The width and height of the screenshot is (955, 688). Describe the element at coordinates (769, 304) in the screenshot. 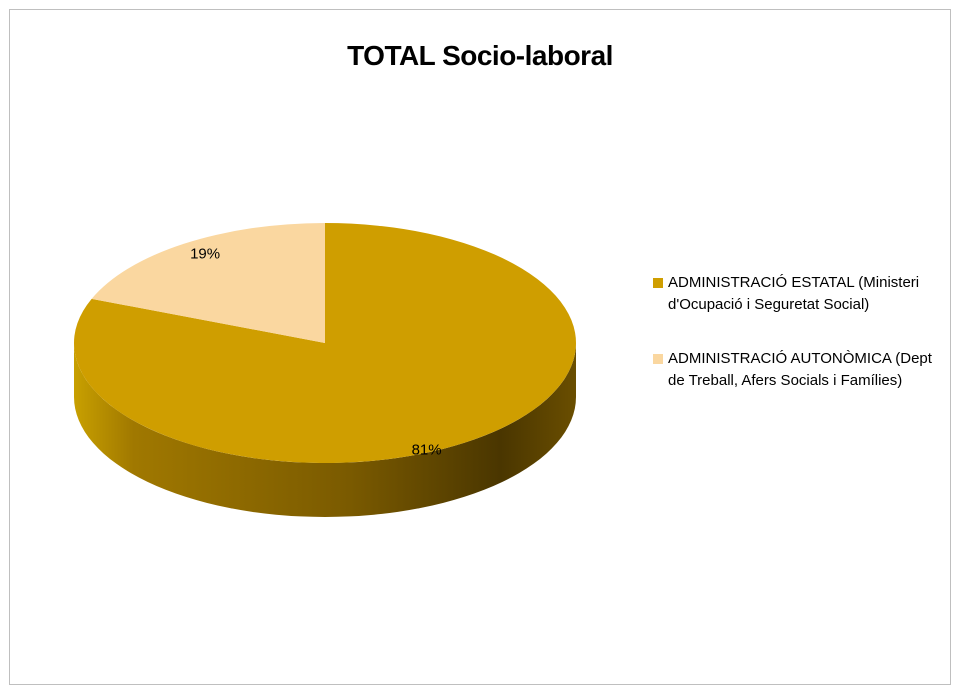

I see `legend-label-line2: d'Ocupació i Seguretat Social)` at that location.